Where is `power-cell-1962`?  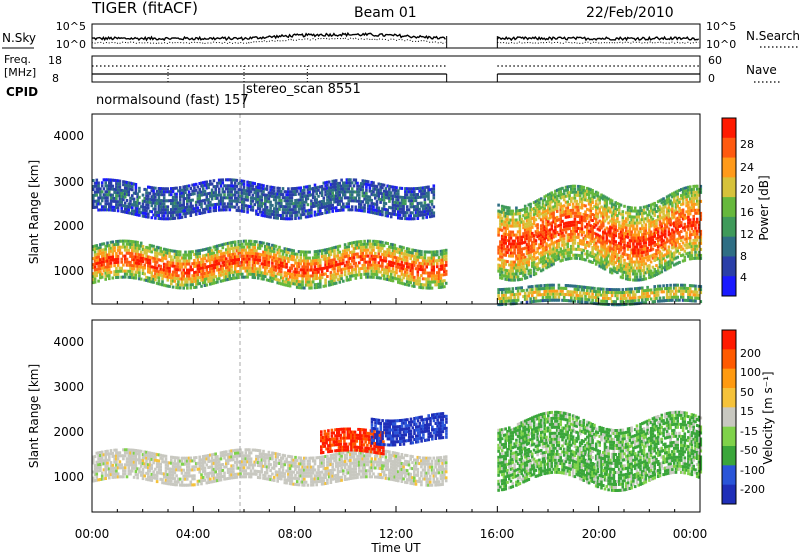
power-cell-1962 is located at coordinates (446, 256).